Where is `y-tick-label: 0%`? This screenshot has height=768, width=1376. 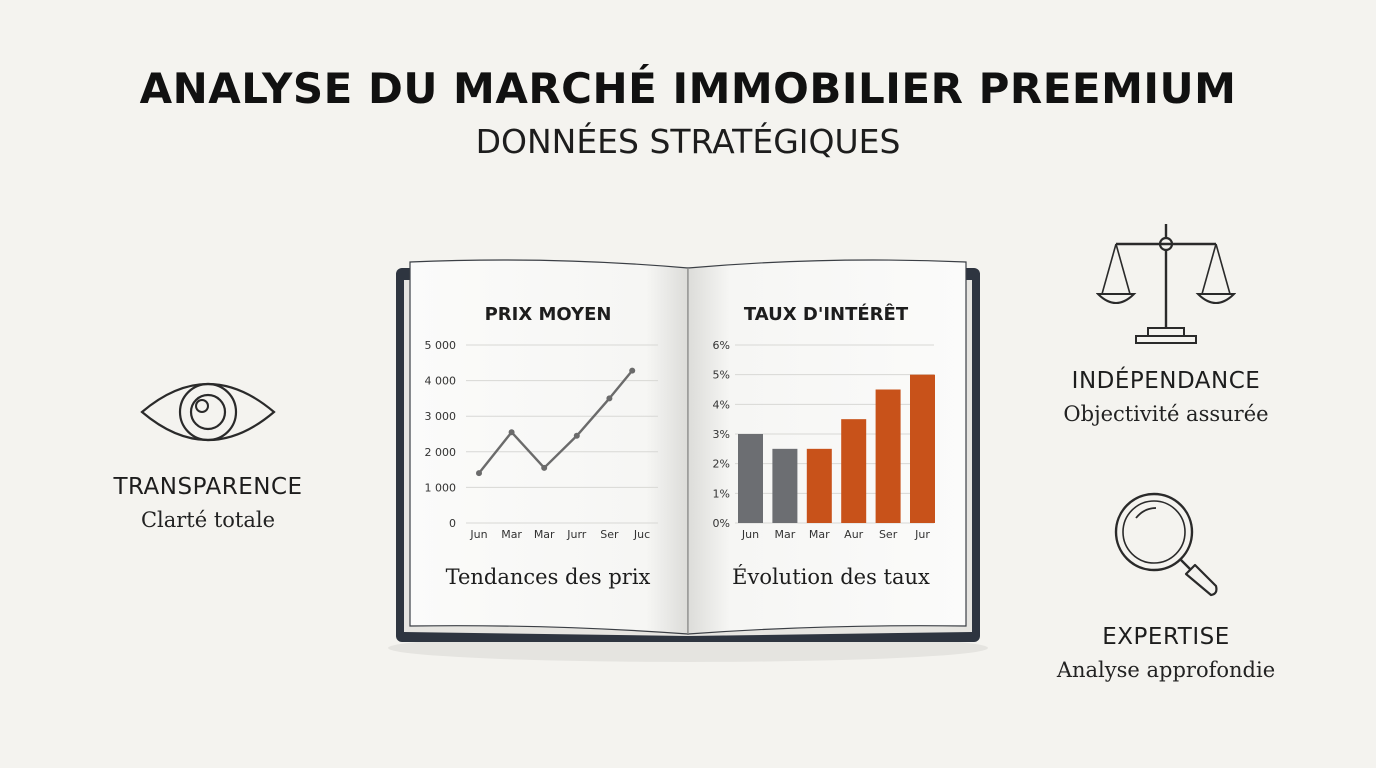
y-tick-label: 0% is located at coordinates (721, 523).